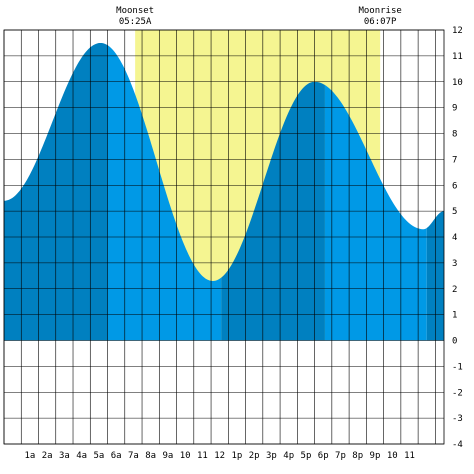 This screenshot has width=474, height=474. What do you see at coordinates (81, 456) in the screenshot?
I see `x-tick-label: 4a` at bounding box center [81, 456].